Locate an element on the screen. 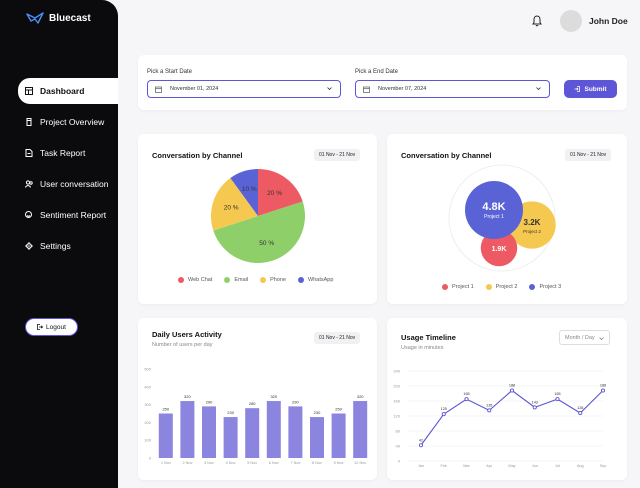 This screenshot has width=640, height=488. sentiment-icon is located at coordinates (28, 214).